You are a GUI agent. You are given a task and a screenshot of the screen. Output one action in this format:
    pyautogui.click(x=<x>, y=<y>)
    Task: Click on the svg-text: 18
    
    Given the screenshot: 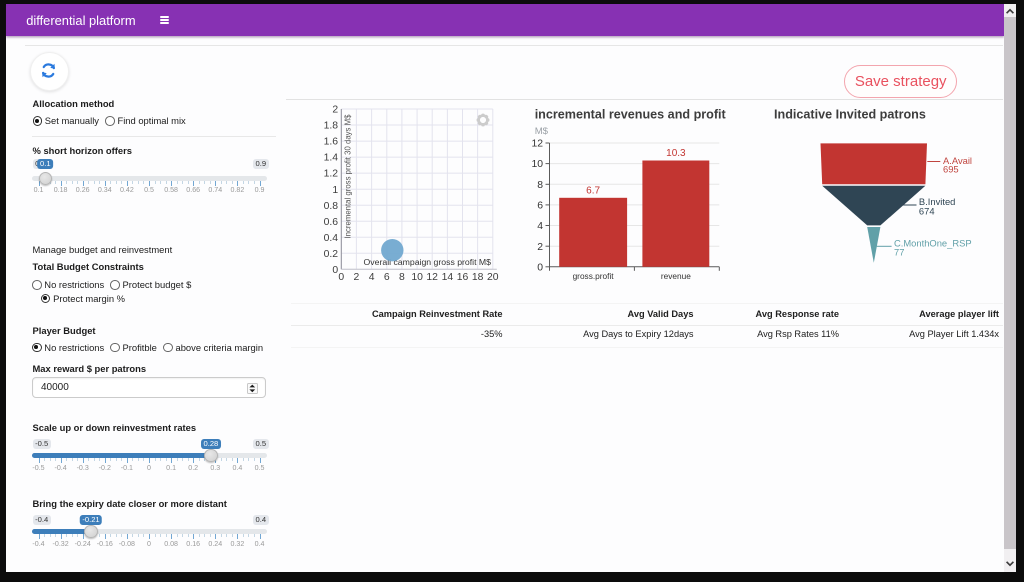 What is the action you would take?
    pyautogui.click(x=478, y=277)
    